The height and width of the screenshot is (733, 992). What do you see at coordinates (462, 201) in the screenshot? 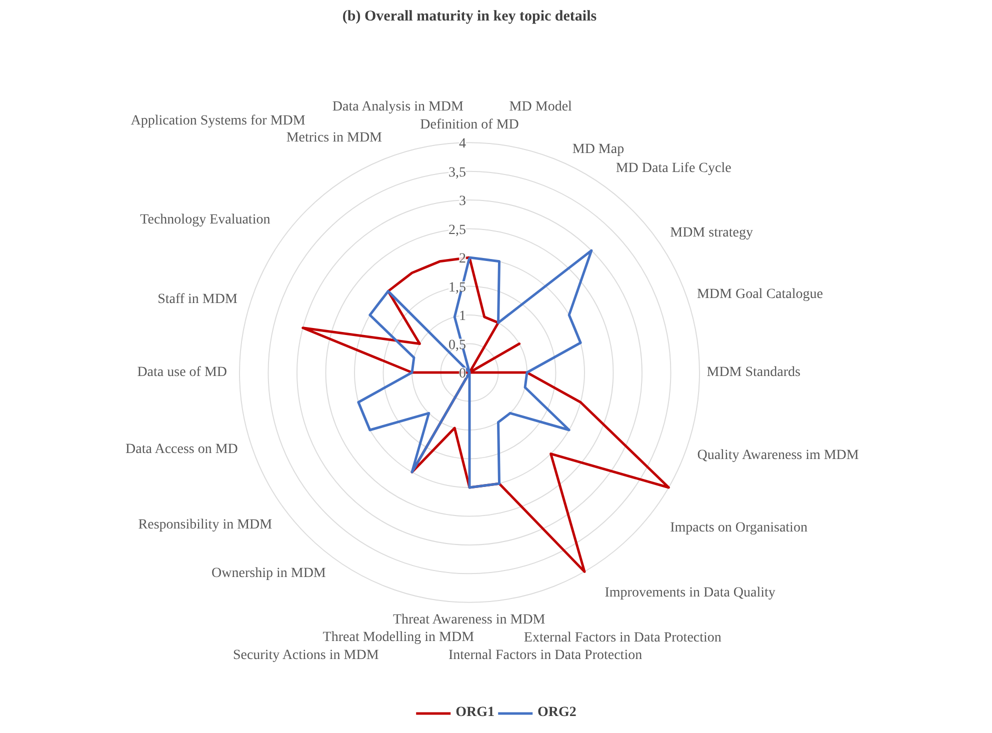
I see `y-tick-label: 3` at bounding box center [462, 201].